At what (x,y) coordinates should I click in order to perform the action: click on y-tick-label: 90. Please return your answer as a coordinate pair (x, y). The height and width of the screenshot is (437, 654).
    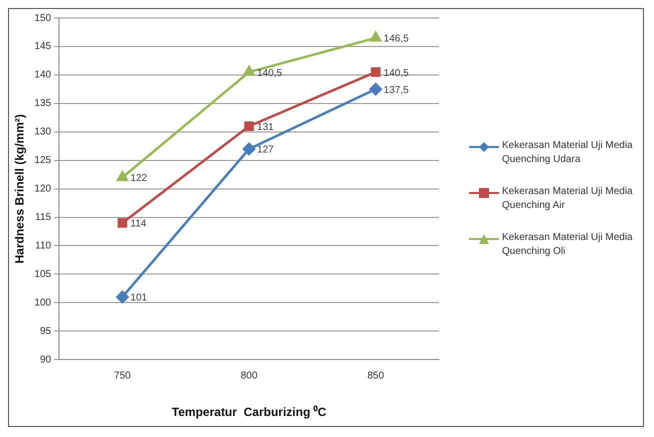
    Looking at the image, I should click on (46, 360).